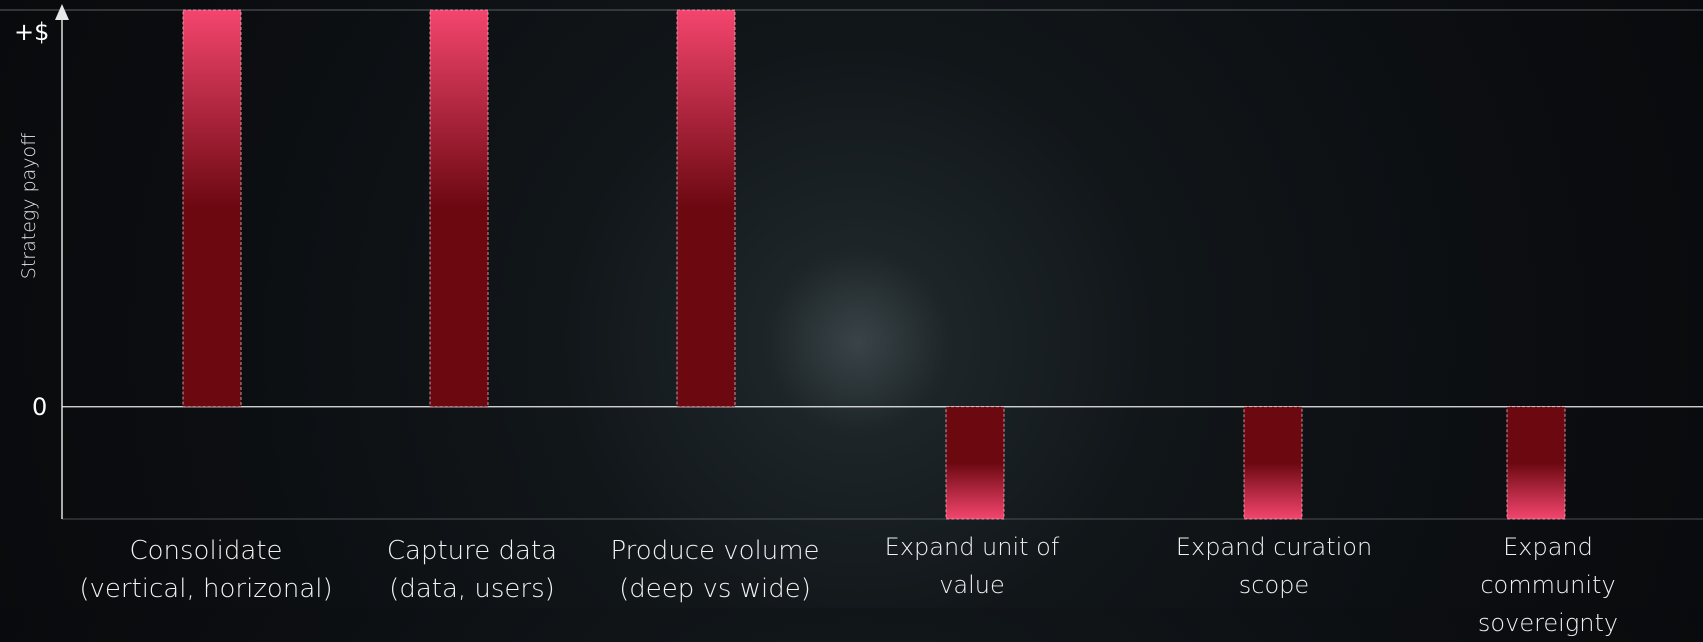  Describe the element at coordinates (1274, 566) in the screenshot. I see `x-tick-label: Expand curation scope` at that location.